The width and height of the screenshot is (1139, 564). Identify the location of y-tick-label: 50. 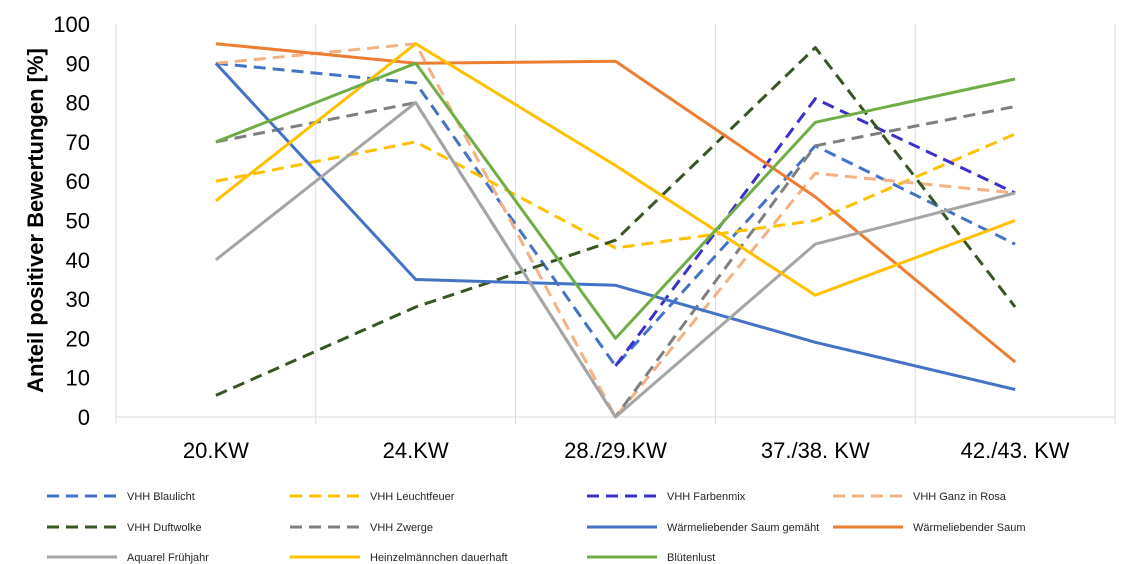
(78, 221).